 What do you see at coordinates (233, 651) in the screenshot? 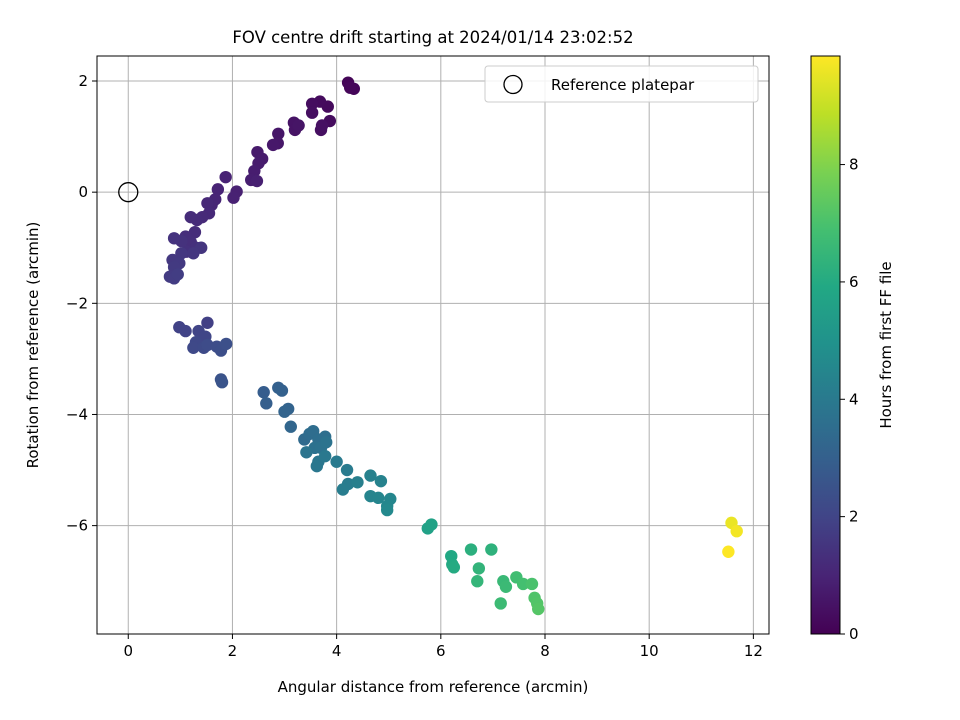
I see `x-tick-label: 2` at bounding box center [233, 651].